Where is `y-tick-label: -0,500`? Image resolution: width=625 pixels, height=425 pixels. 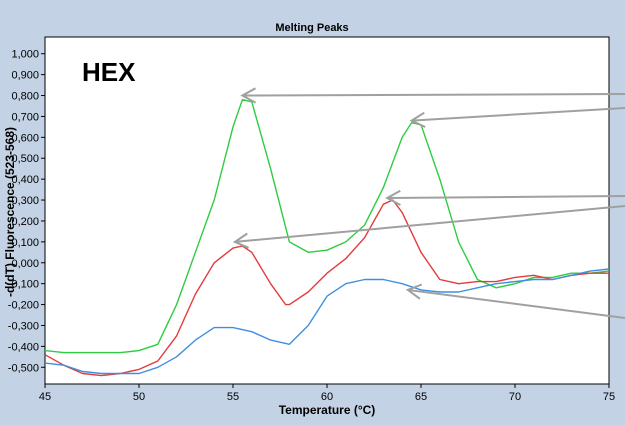 y-tick-label: -0,500 is located at coordinates (23, 368).